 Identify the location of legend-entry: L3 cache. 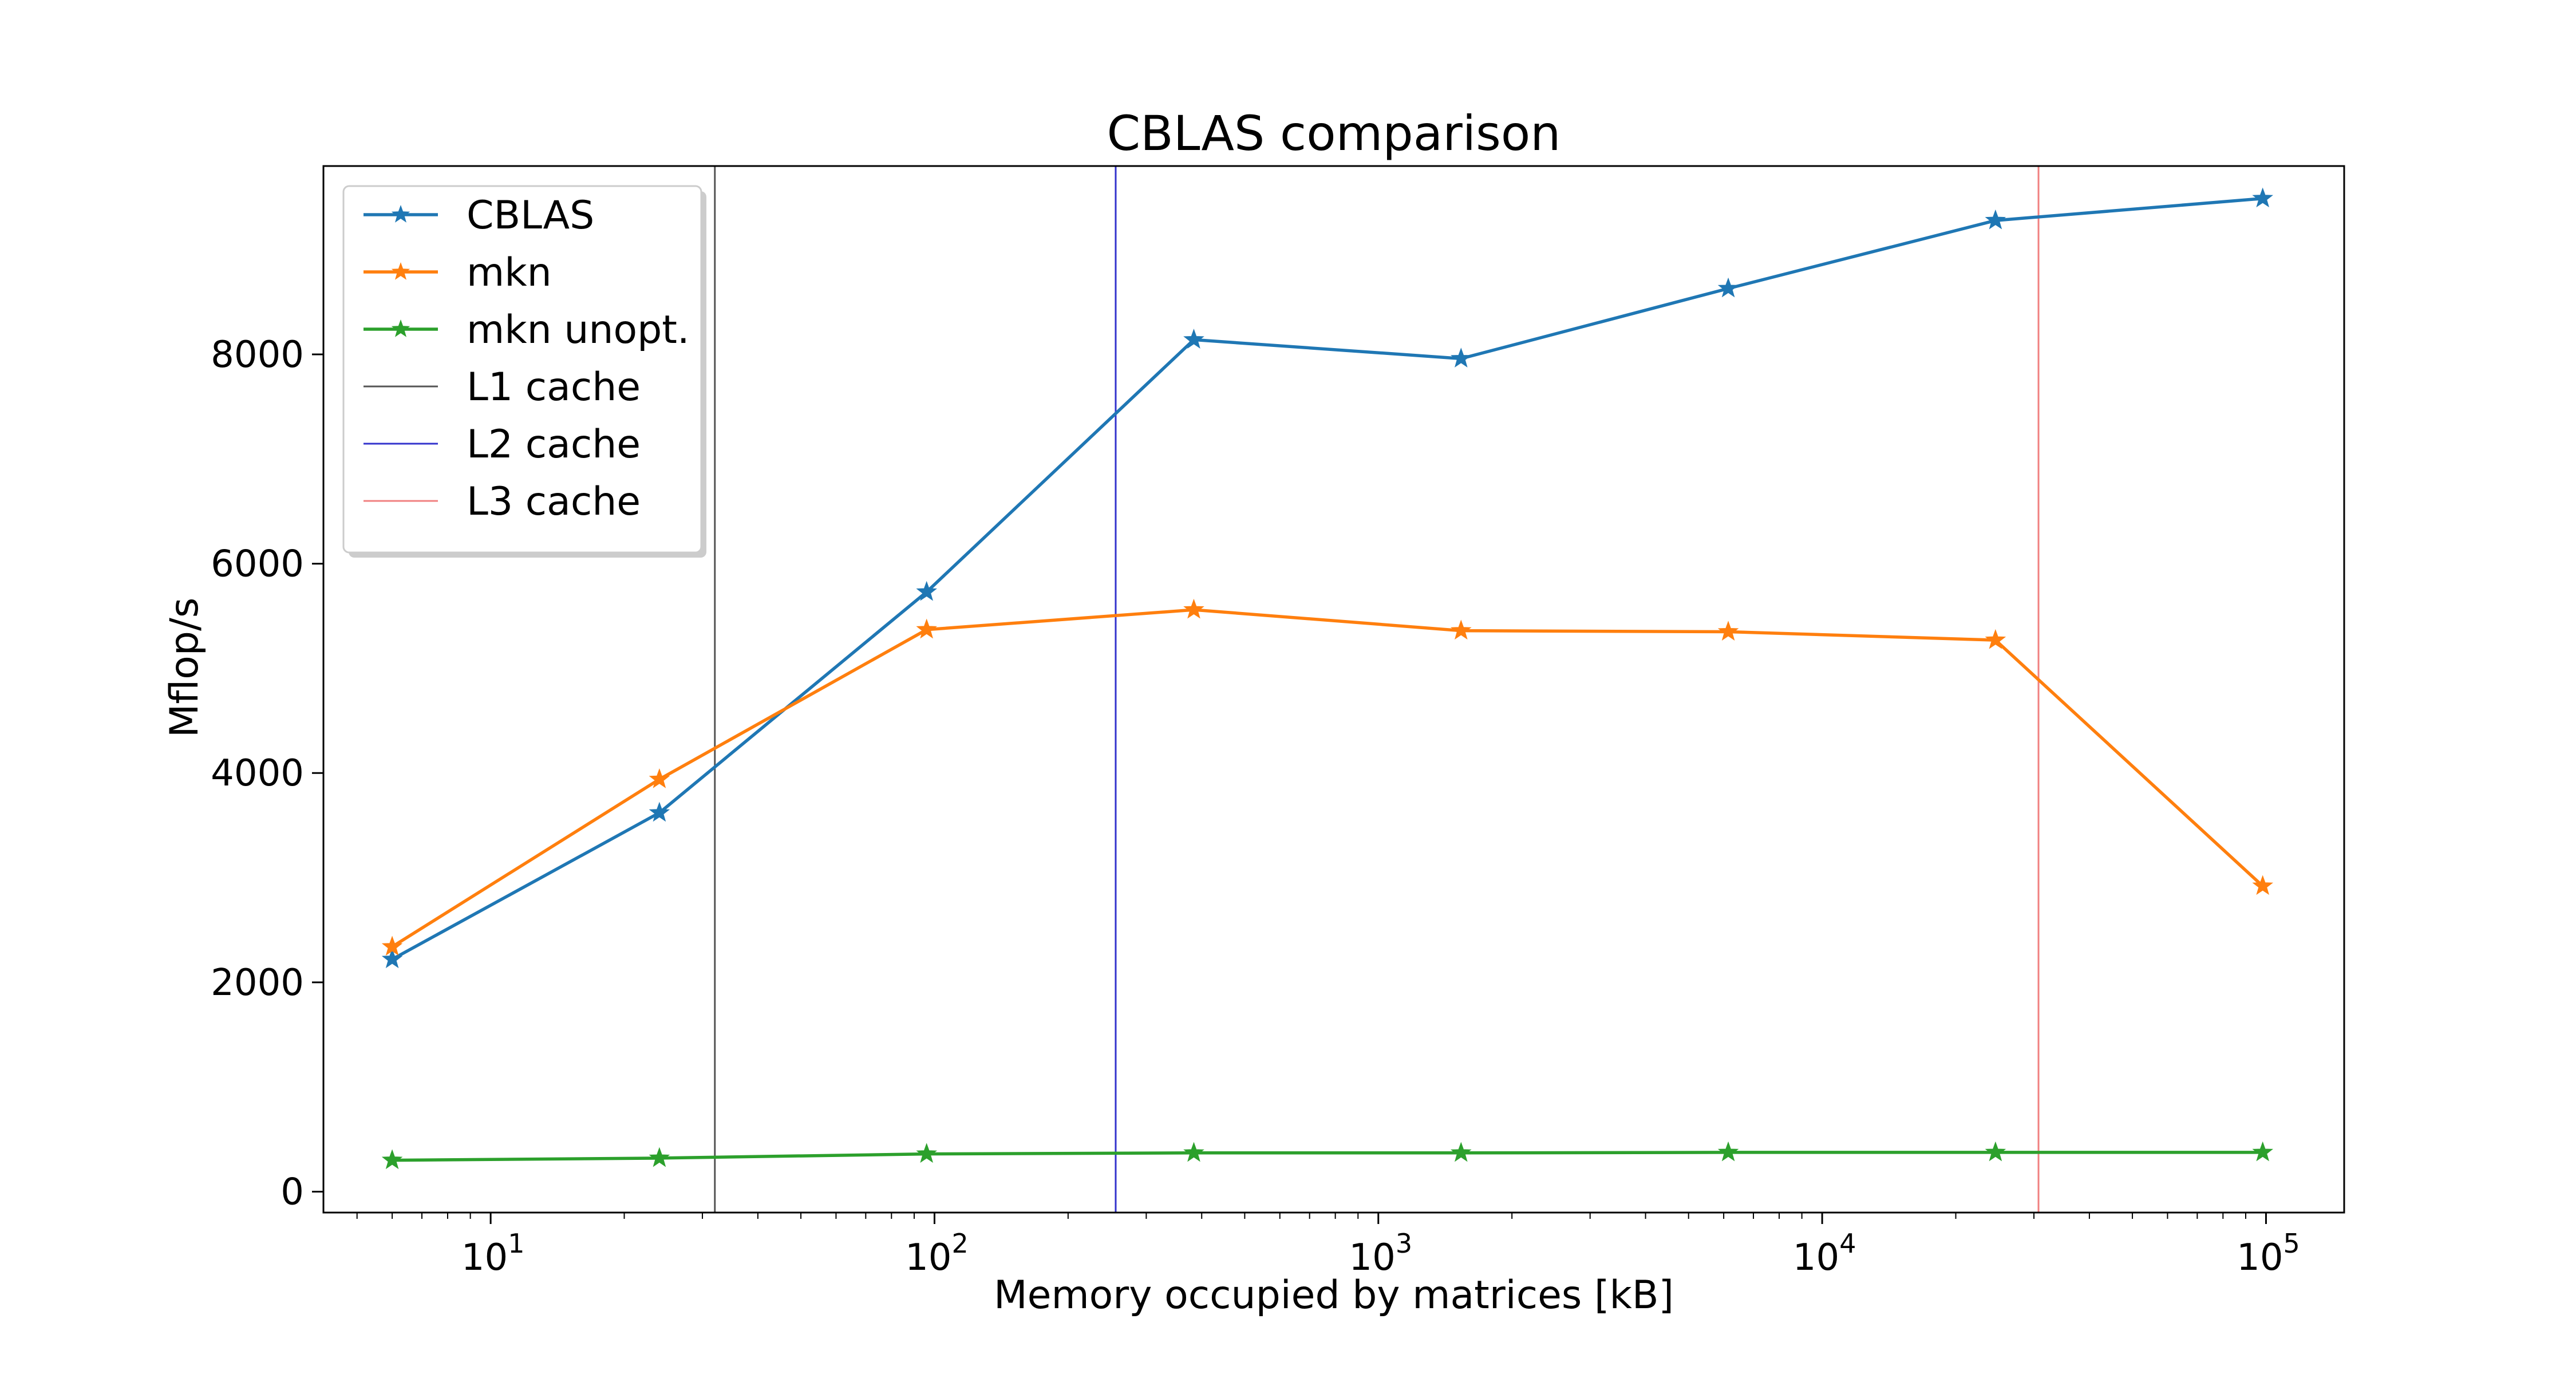
(502, 502).